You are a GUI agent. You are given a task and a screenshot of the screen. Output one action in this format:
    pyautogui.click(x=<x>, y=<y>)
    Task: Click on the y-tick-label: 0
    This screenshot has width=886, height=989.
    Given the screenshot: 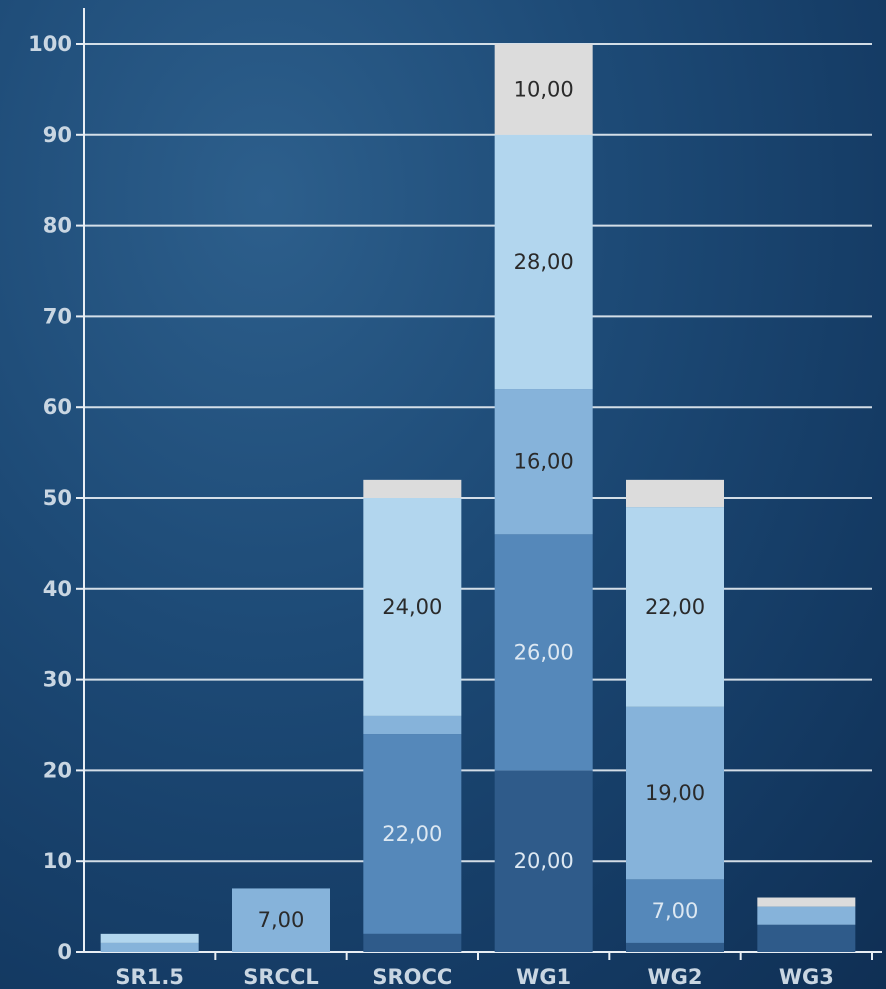 What is the action you would take?
    pyautogui.click(x=64, y=952)
    